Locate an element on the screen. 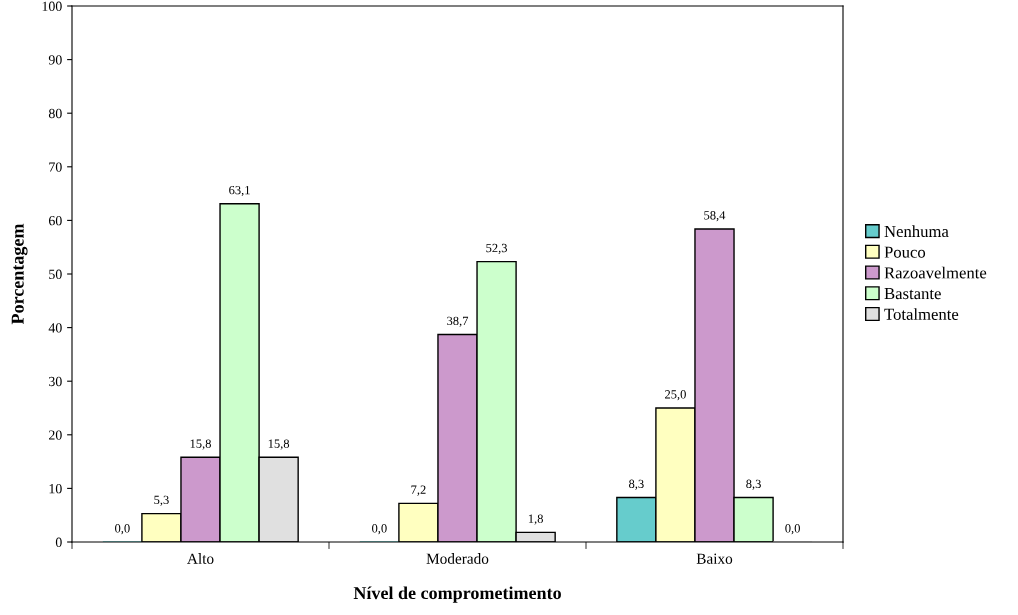 The image size is (1018, 615). legend-label: Razoavelmente is located at coordinates (935, 272).